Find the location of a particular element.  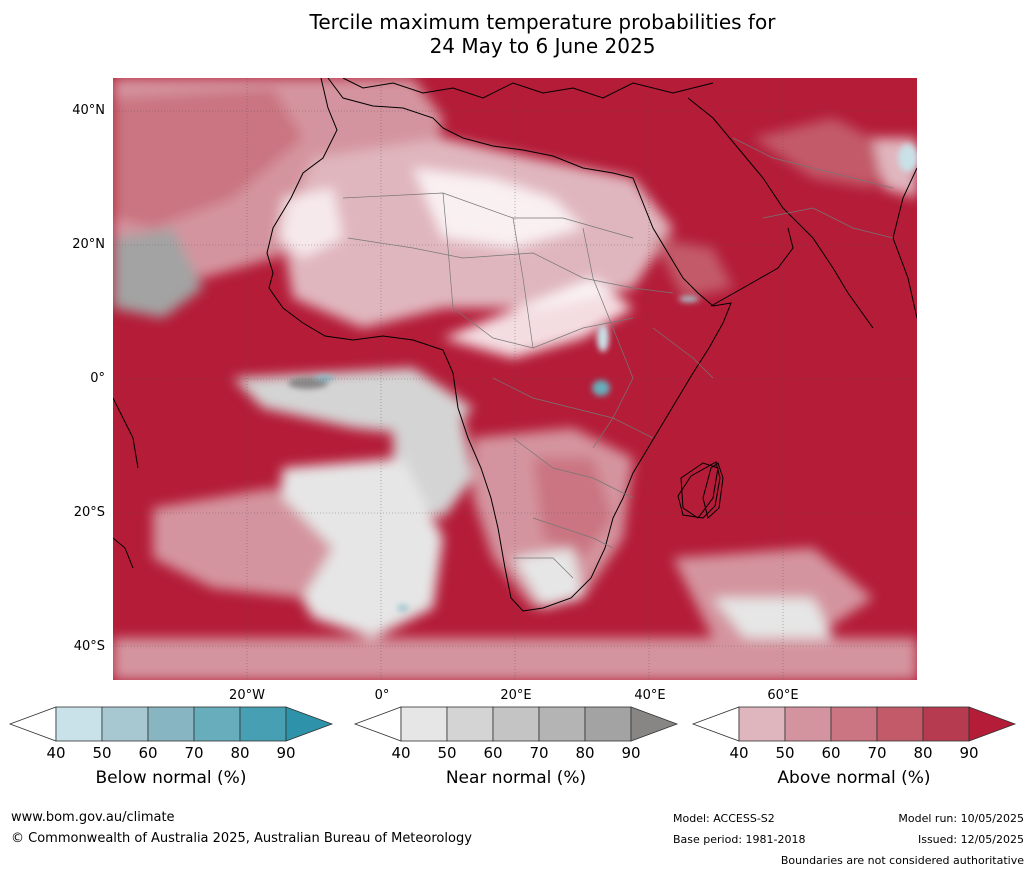

lon-label-60e: 60°E is located at coordinates (783, 695).